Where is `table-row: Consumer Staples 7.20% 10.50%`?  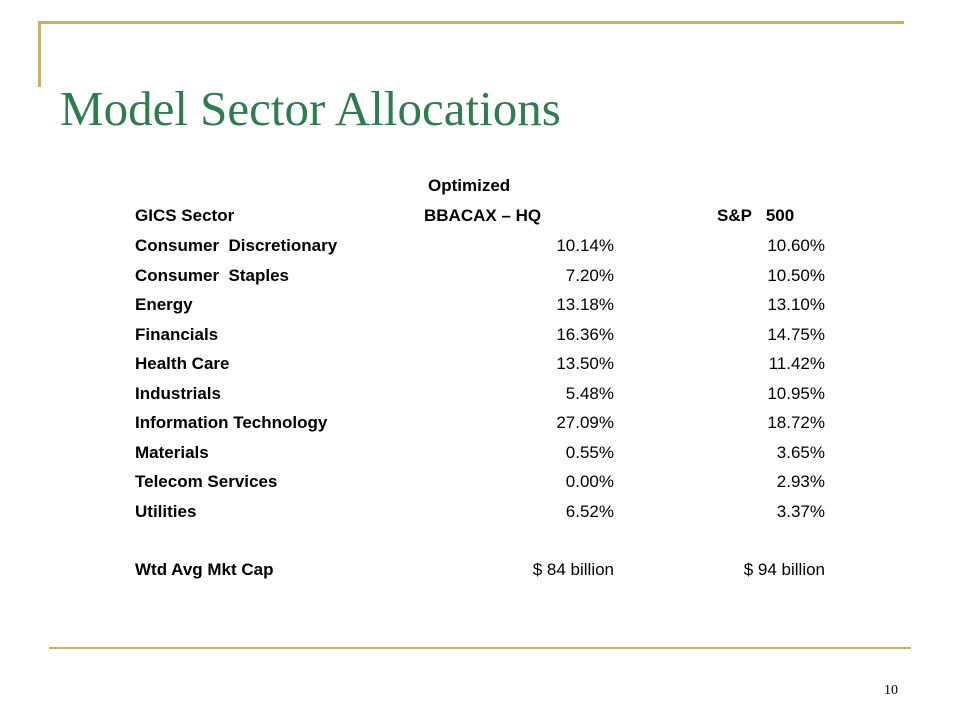 table-row: Consumer Staples 7.20% 10.50% is located at coordinates (480, 278).